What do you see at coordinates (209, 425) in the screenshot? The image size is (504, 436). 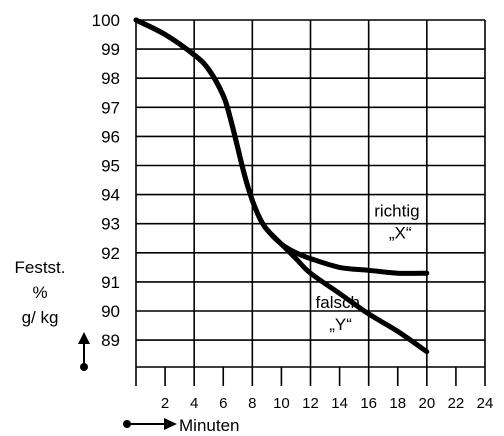 I see `x-axis-label: Minuten` at bounding box center [209, 425].